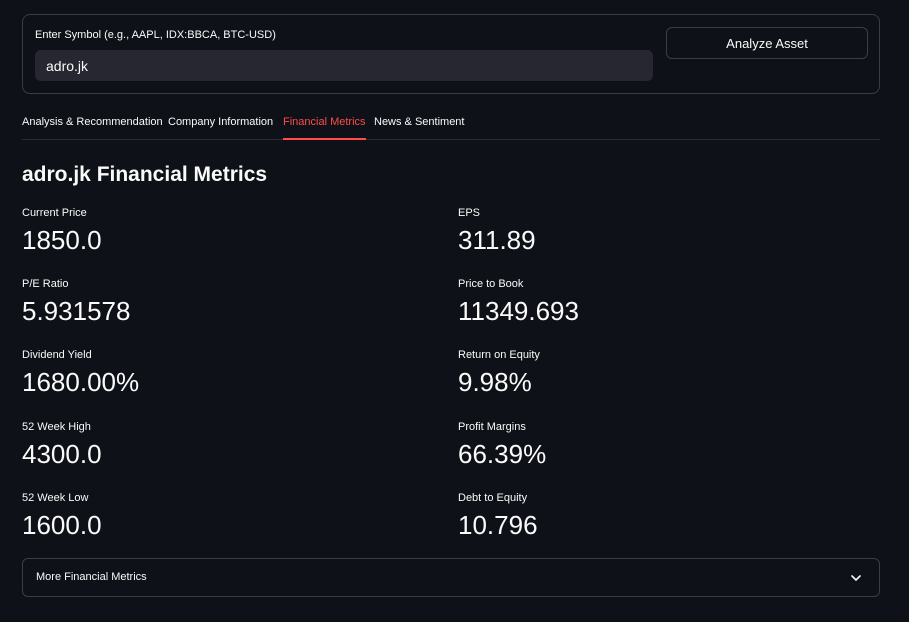 The height and width of the screenshot is (622, 909). Describe the element at coordinates (232, 301) in the screenshot. I see `metric-pe-ratio: P/E Ratio 5.931578` at that location.